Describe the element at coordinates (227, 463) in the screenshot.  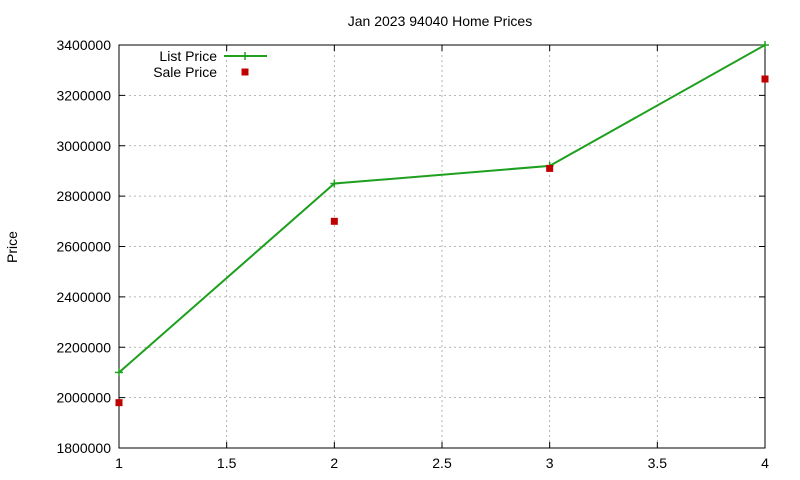
I see `x-tick-label: 1.5` at that location.